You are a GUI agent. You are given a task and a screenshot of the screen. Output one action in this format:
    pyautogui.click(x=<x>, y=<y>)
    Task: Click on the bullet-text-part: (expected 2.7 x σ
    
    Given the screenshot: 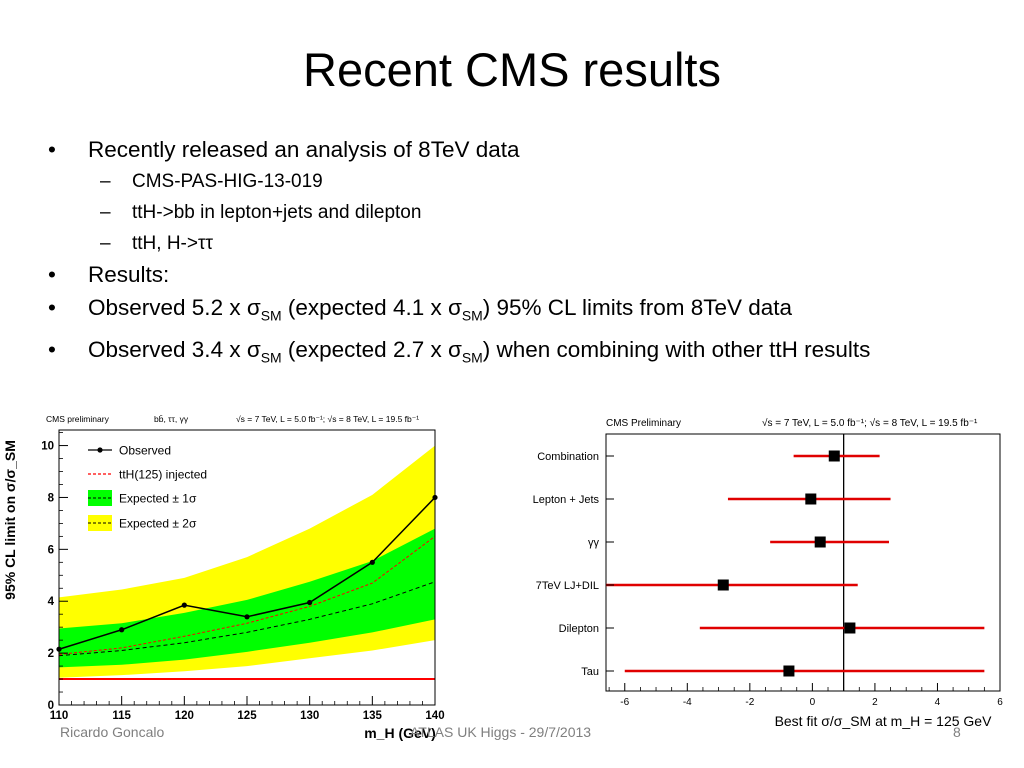 What is the action you would take?
    pyautogui.click(x=371, y=349)
    